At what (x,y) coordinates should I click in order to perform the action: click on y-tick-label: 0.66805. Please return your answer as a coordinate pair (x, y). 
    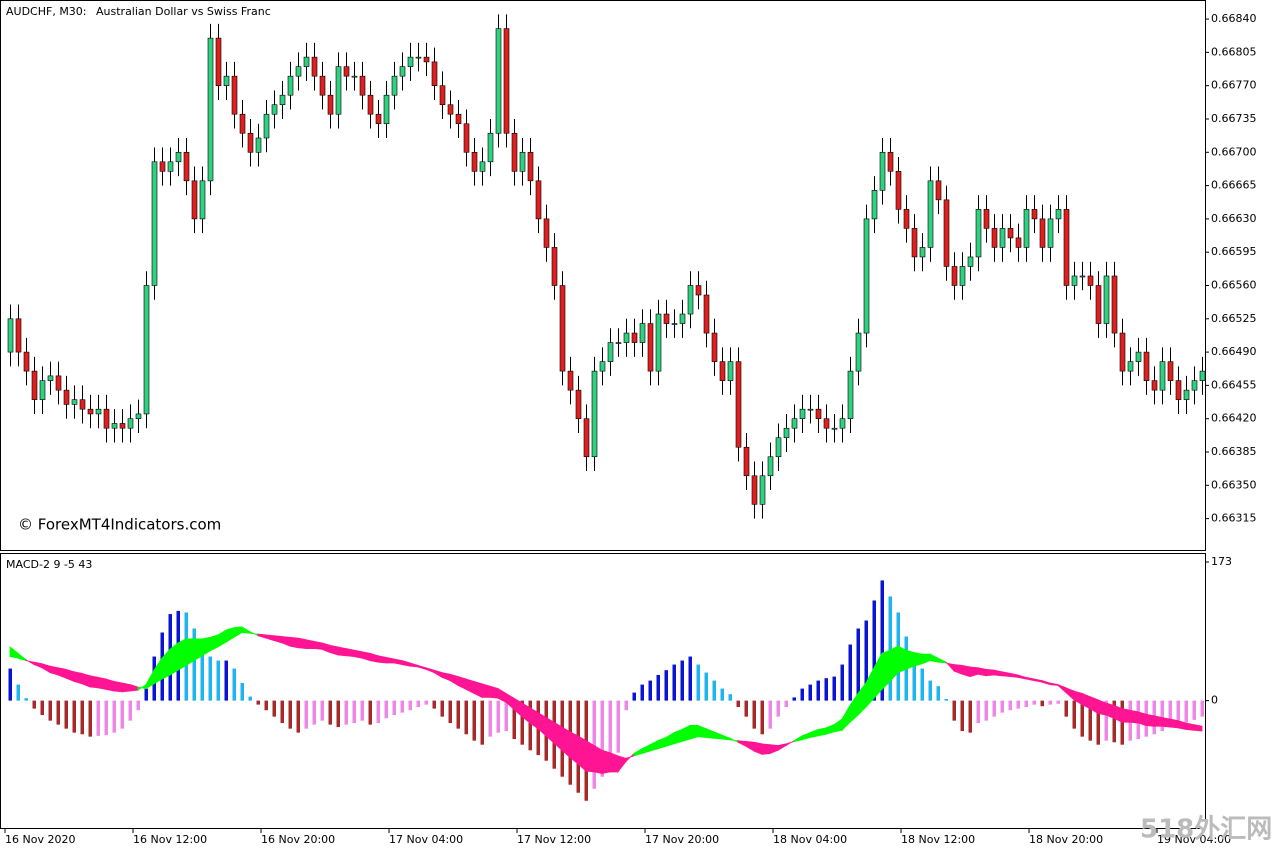
    Looking at the image, I should click on (1234, 51).